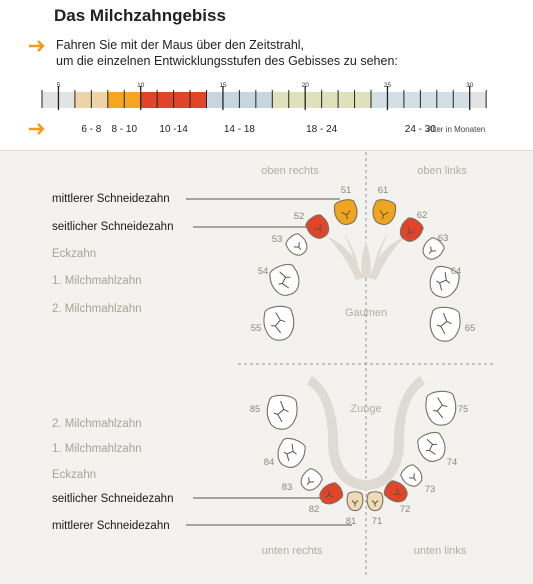 The height and width of the screenshot is (584, 533). Describe the element at coordinates (96, 309) in the screenshot. I see `upper-tooth-type-label: 2. Milchmahlzahn` at that location.